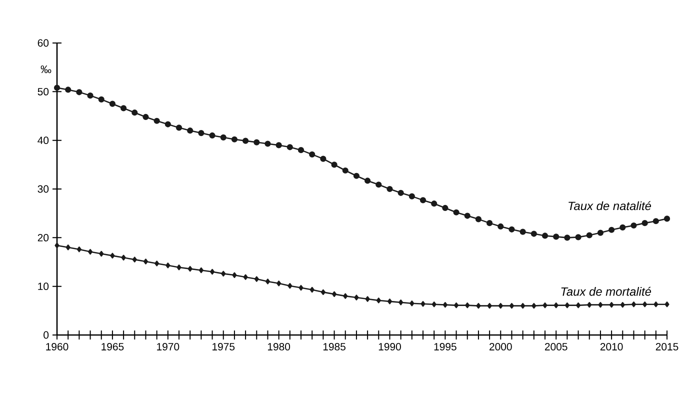 This screenshot has height=394, width=700. I want to click on y-tick-label: 30, so click(43, 189).